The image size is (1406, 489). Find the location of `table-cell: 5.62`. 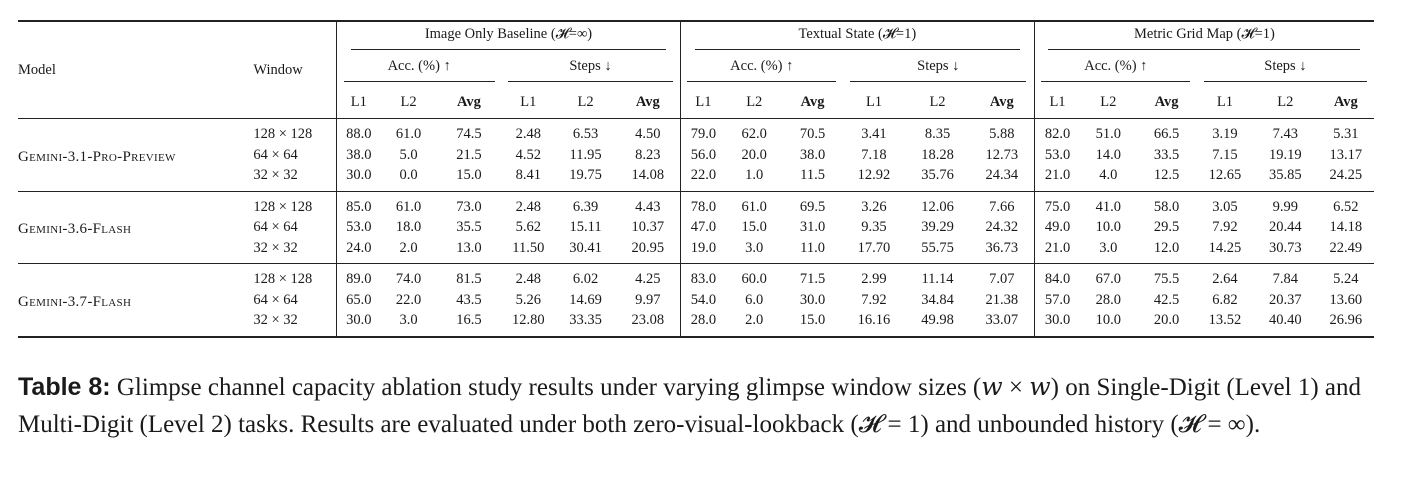

table-cell: 5.62 is located at coordinates (528, 227).